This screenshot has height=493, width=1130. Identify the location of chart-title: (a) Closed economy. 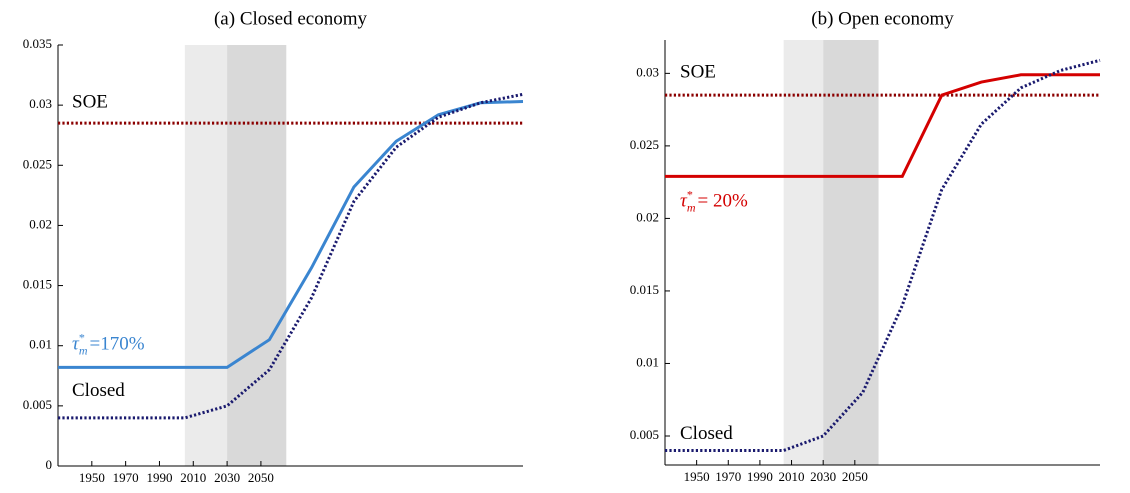
(291, 18).